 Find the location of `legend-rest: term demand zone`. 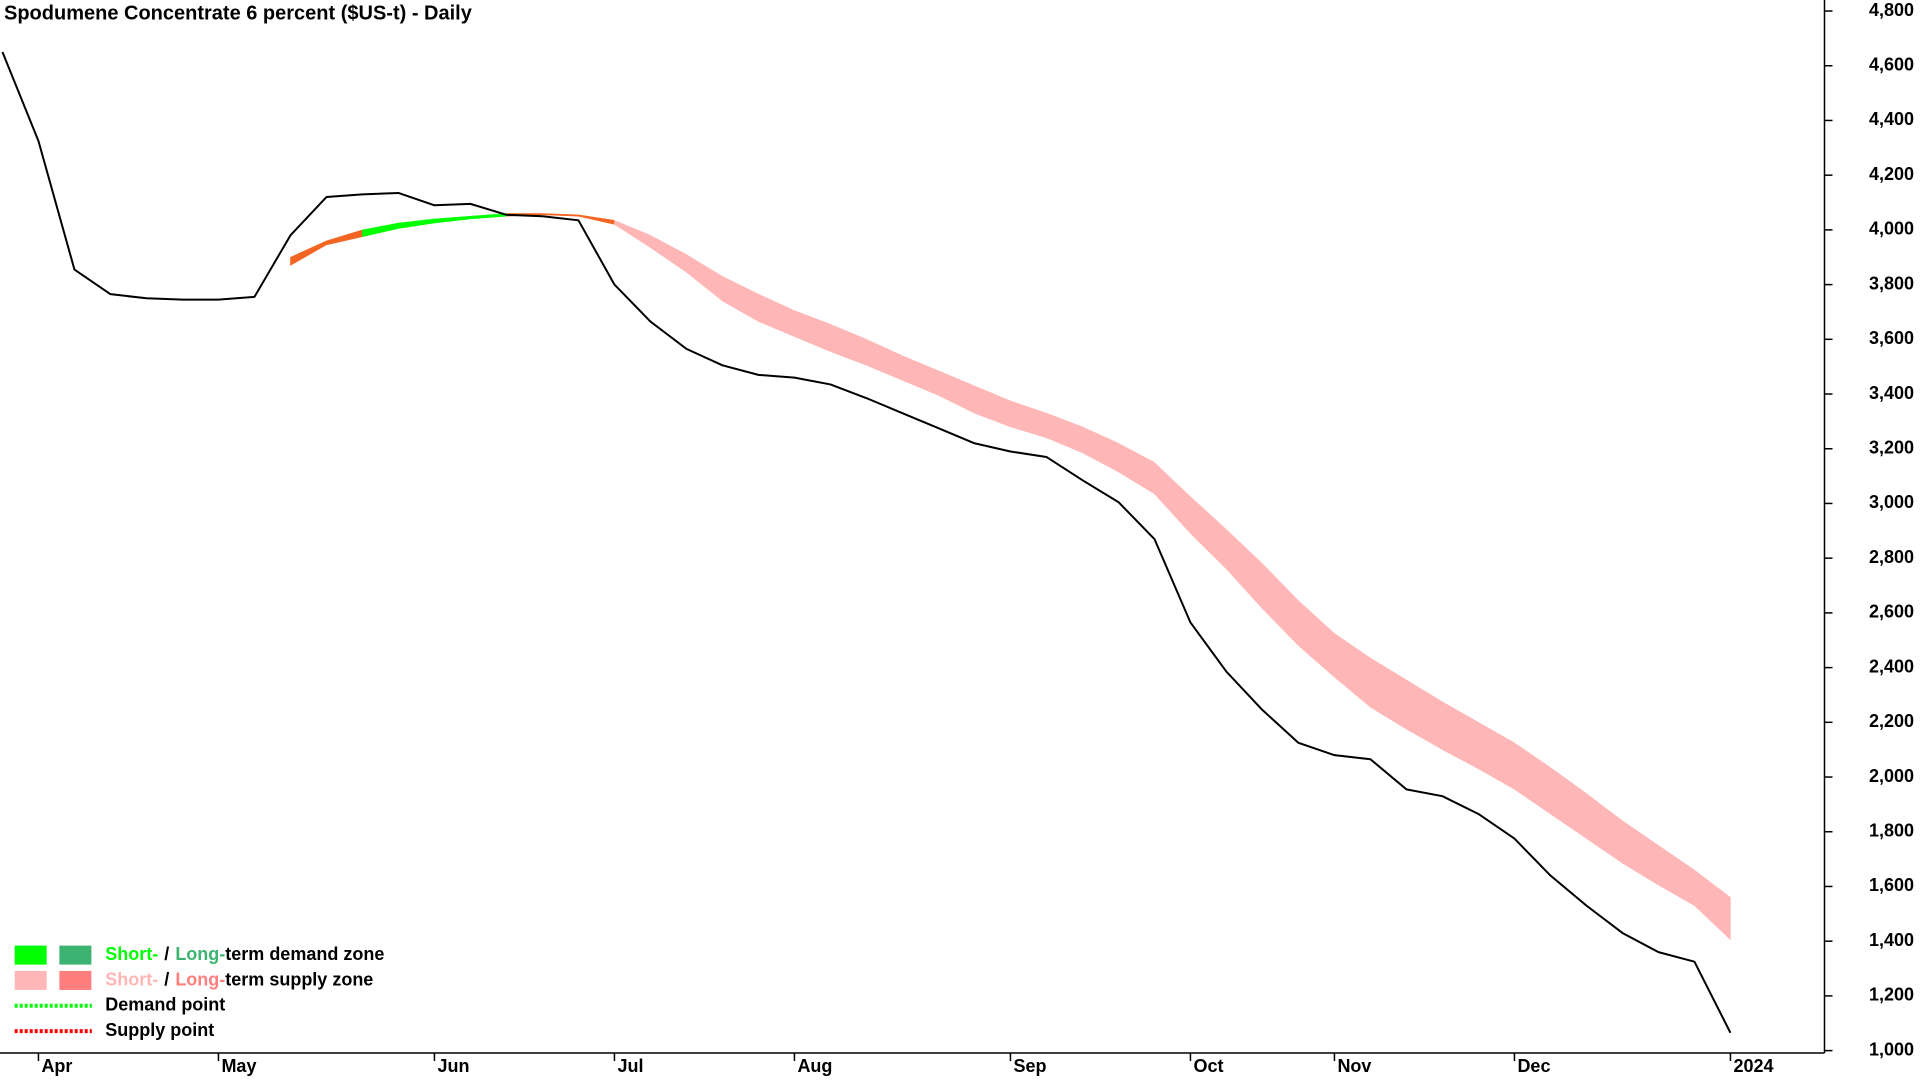

legend-rest: term demand zone is located at coordinates (304, 954).